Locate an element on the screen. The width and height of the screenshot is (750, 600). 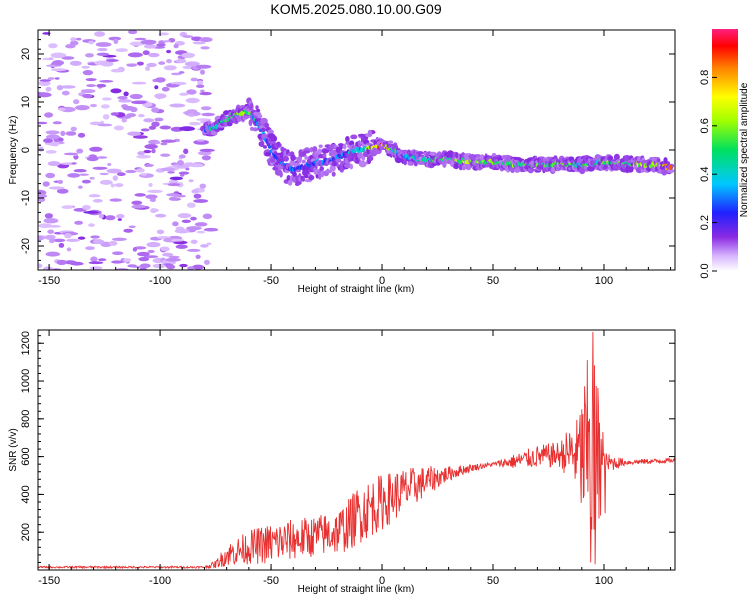
snr-xtick-label: 100 is located at coordinates (604, 581).